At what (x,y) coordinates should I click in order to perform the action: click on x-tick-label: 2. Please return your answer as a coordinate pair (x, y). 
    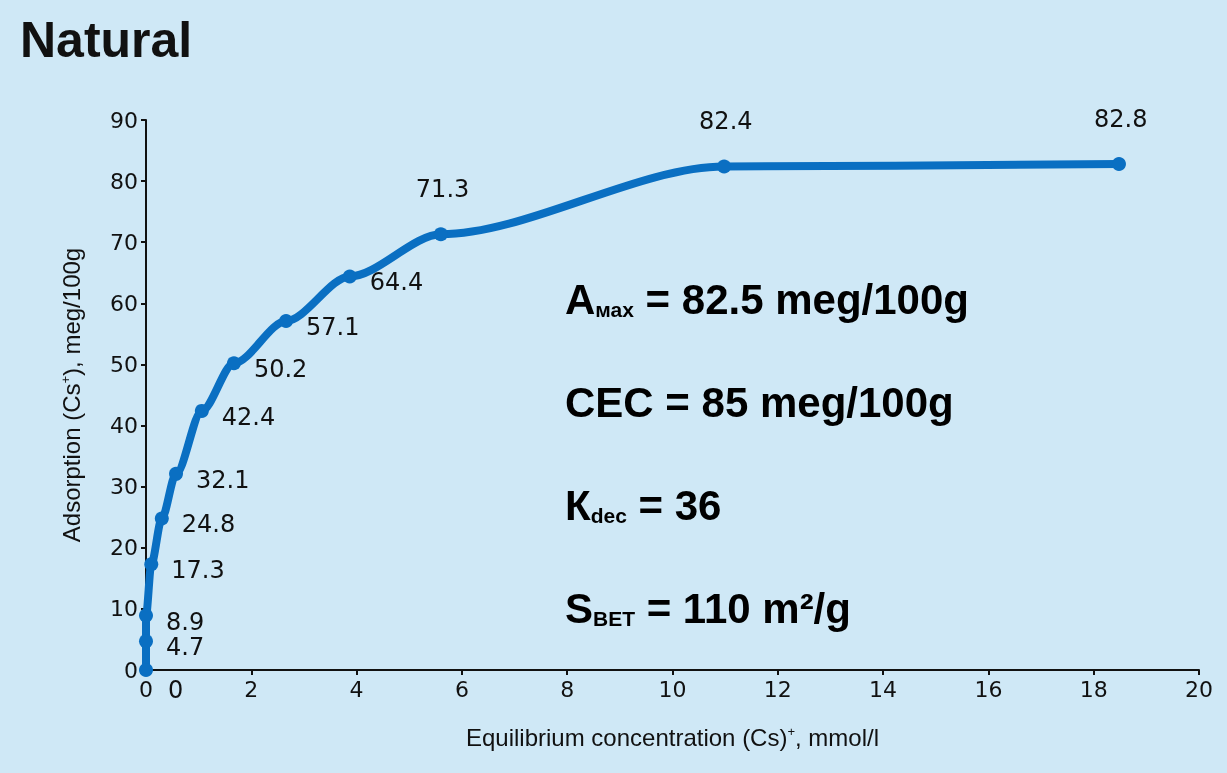
    Looking at the image, I should click on (251, 689).